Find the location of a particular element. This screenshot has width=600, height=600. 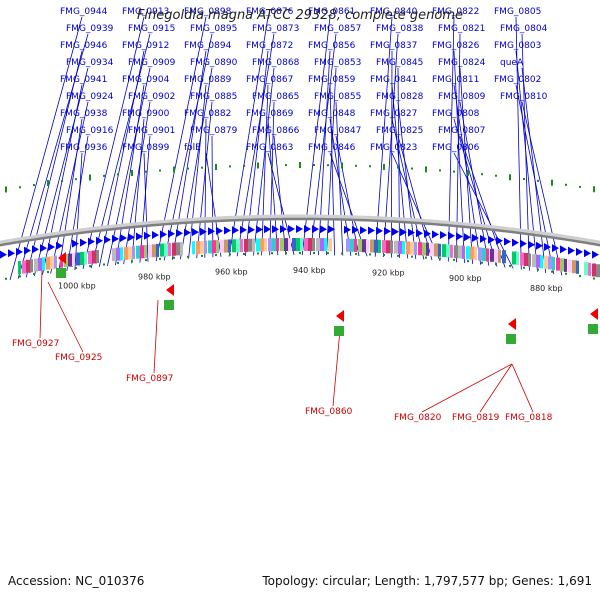

scale-label: 1000 kbp is located at coordinates (77, 285).